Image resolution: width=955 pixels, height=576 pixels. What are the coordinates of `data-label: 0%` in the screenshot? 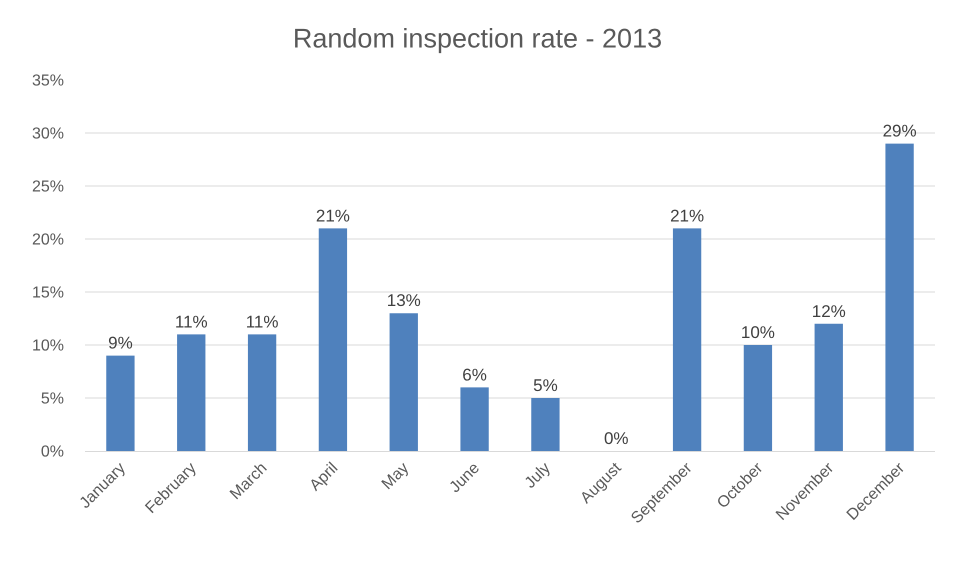 It's located at (616, 438).